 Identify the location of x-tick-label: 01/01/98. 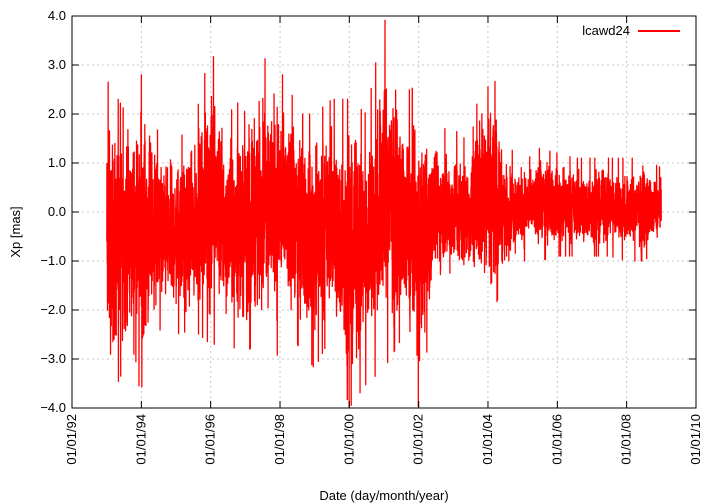
(279, 439).